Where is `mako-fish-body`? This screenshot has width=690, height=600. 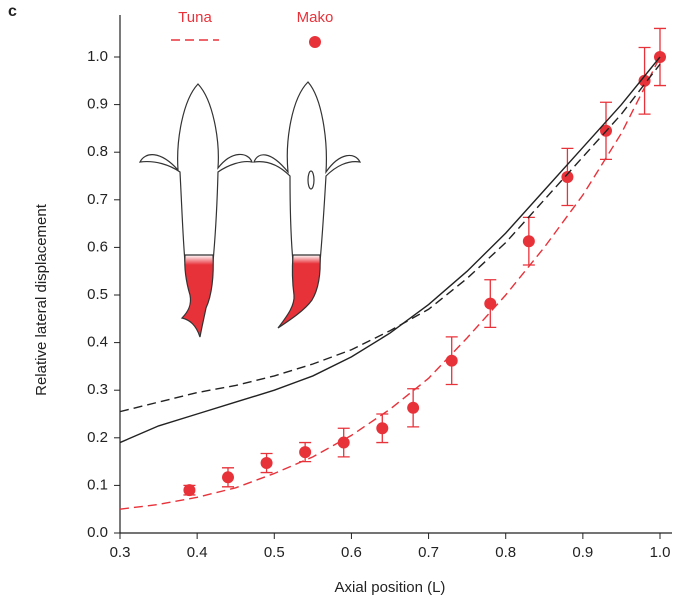 mako-fish-body is located at coordinates (307, 172).